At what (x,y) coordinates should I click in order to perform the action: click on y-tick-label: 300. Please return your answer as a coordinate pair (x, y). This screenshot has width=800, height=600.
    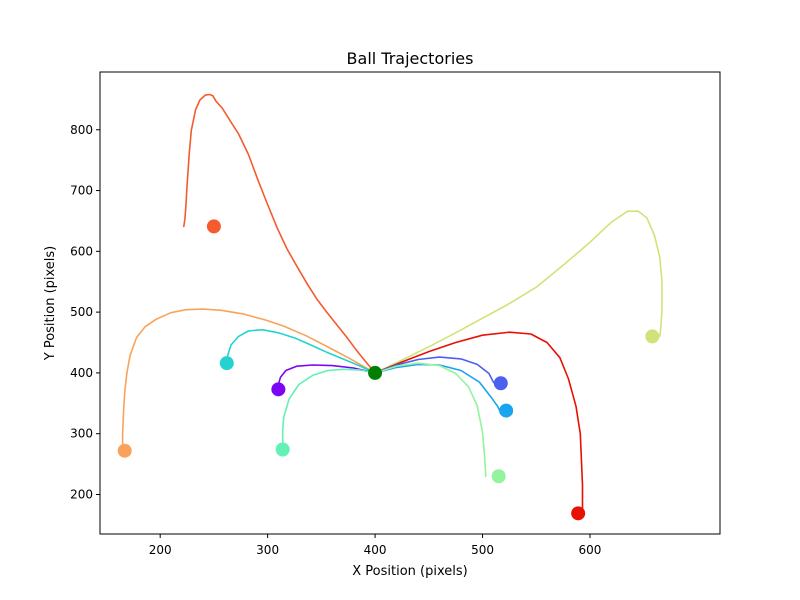
    Looking at the image, I should click on (81, 434).